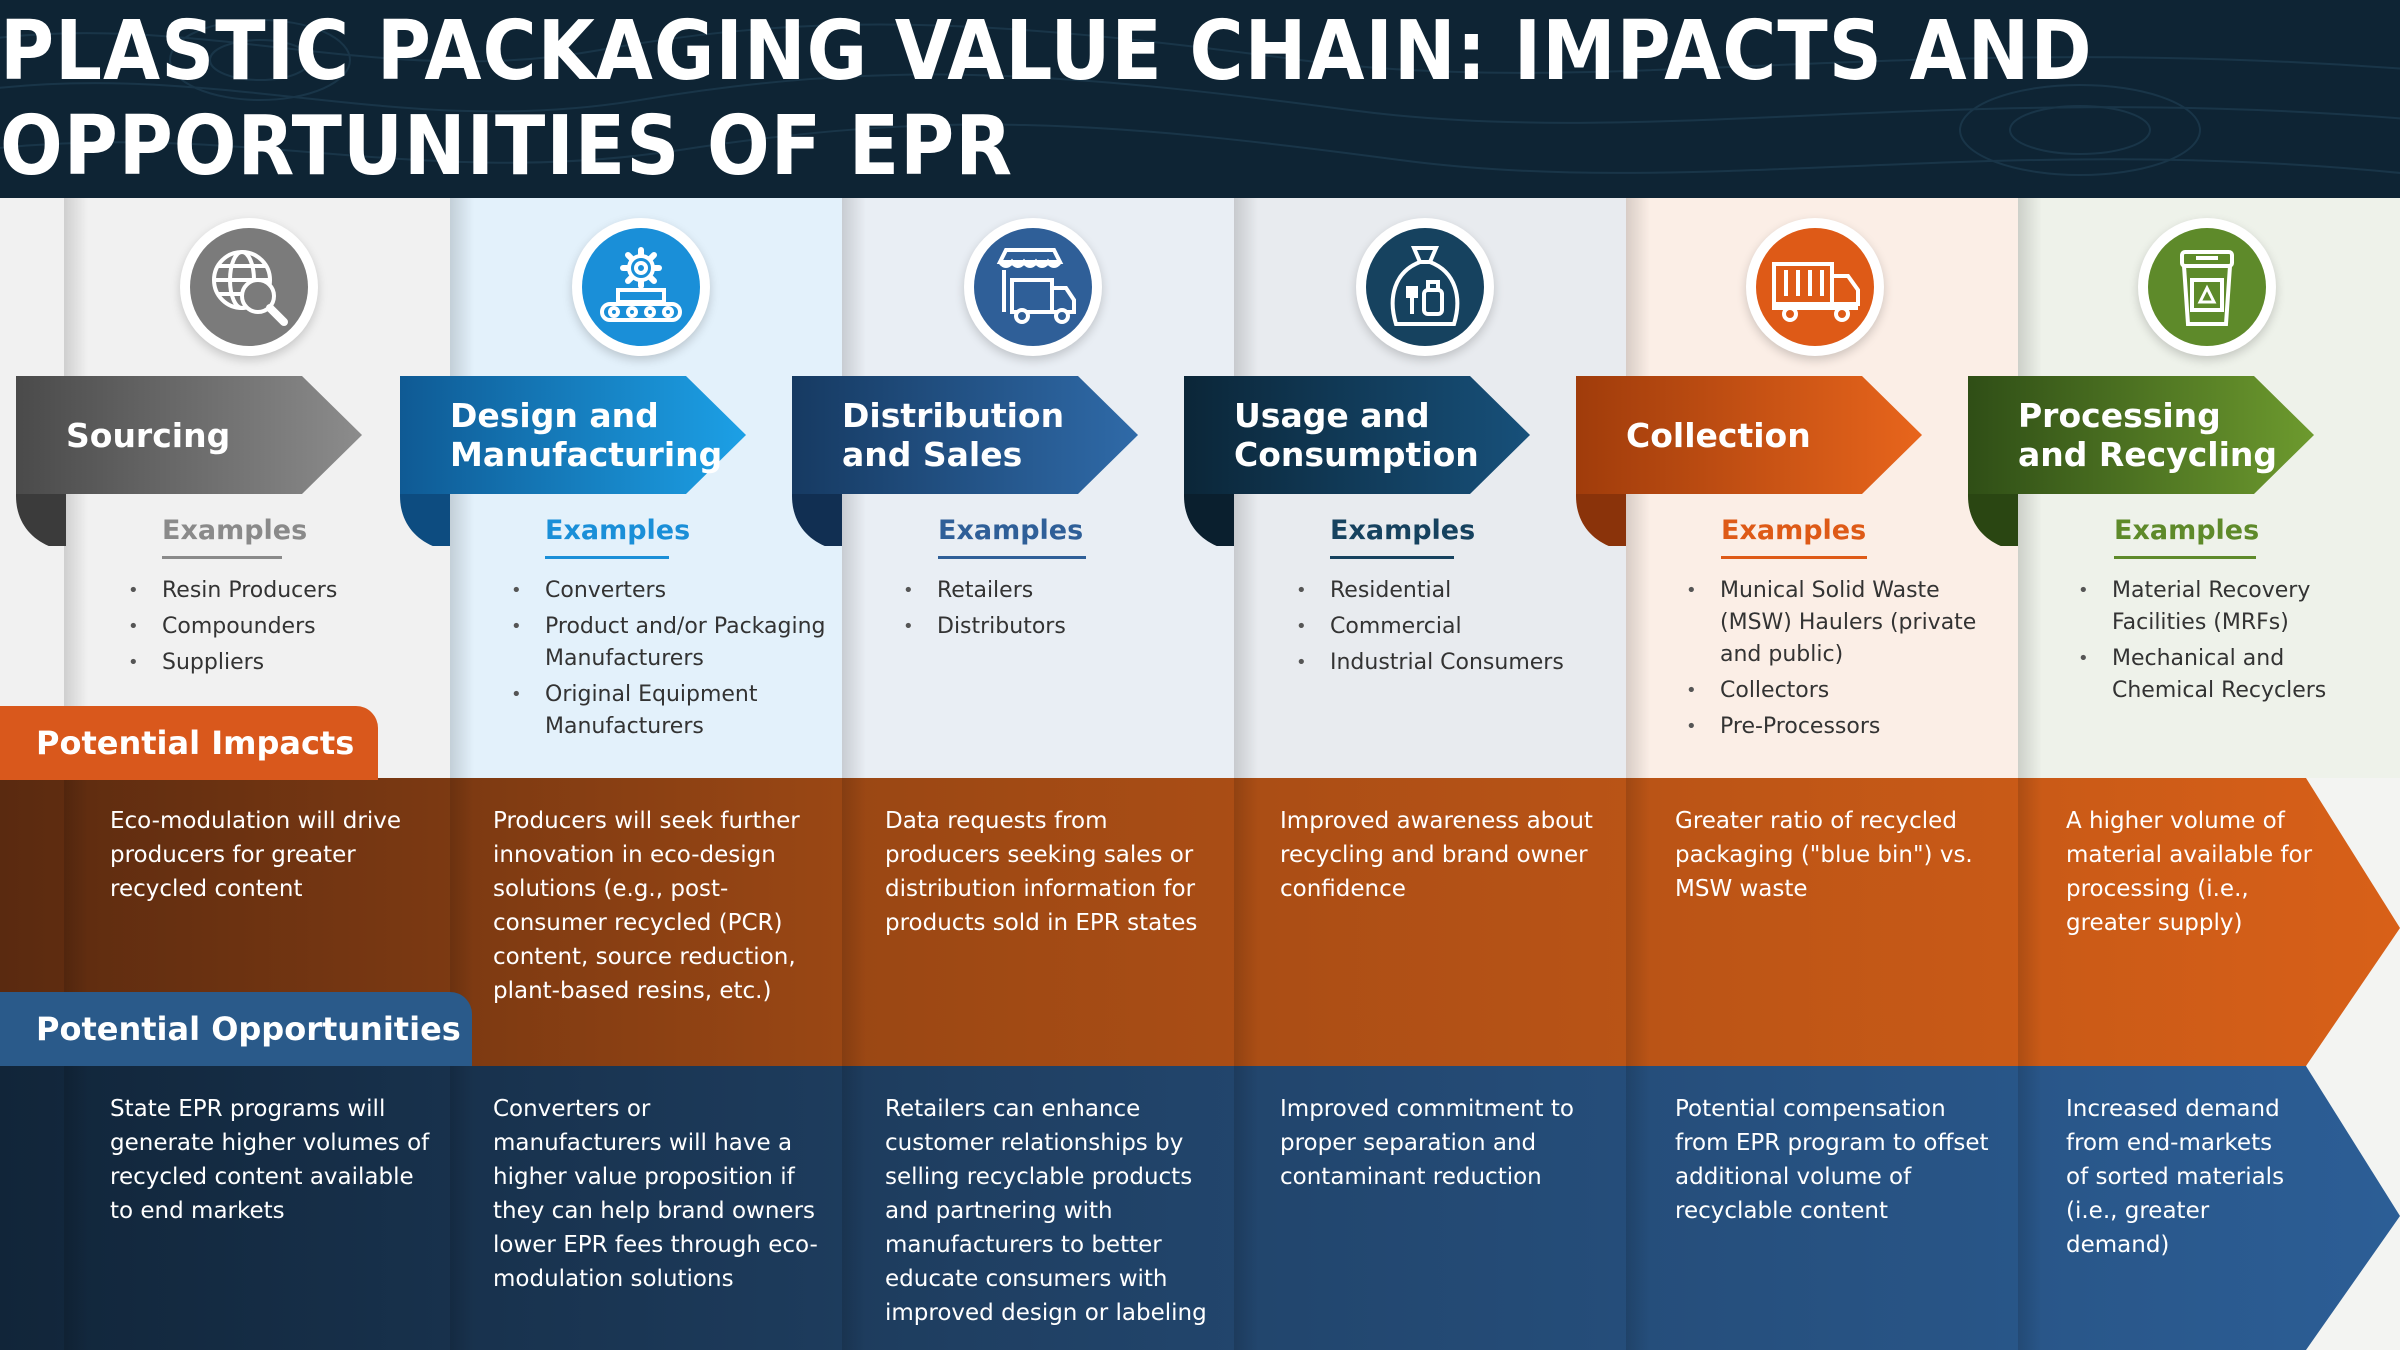  I want to click on stage-name: Collection, so click(1718, 435).